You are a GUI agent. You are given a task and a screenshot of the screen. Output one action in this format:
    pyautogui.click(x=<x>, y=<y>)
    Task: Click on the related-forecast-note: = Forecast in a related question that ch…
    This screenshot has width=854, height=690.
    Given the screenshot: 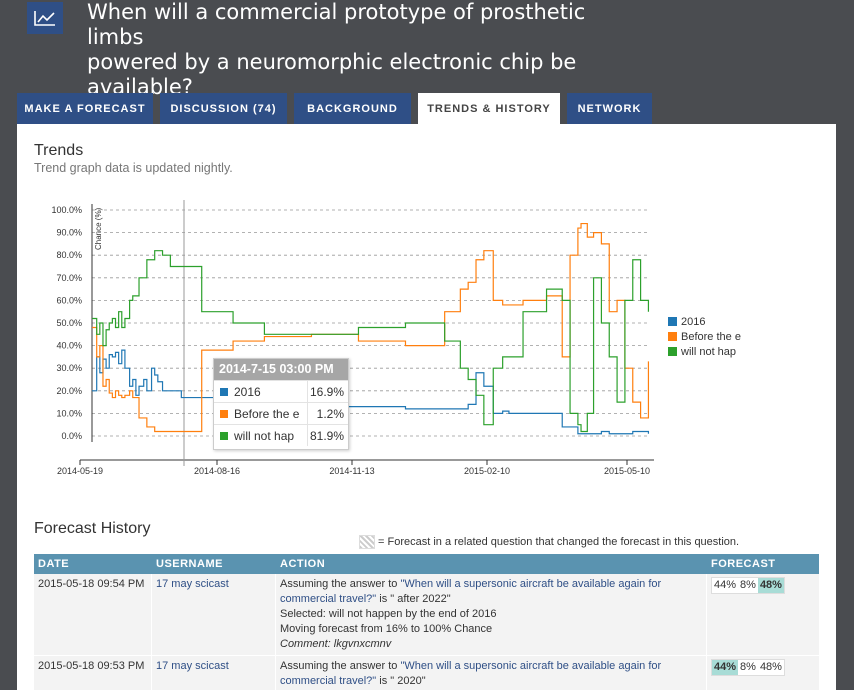 What is the action you would take?
    pyautogui.click(x=549, y=542)
    